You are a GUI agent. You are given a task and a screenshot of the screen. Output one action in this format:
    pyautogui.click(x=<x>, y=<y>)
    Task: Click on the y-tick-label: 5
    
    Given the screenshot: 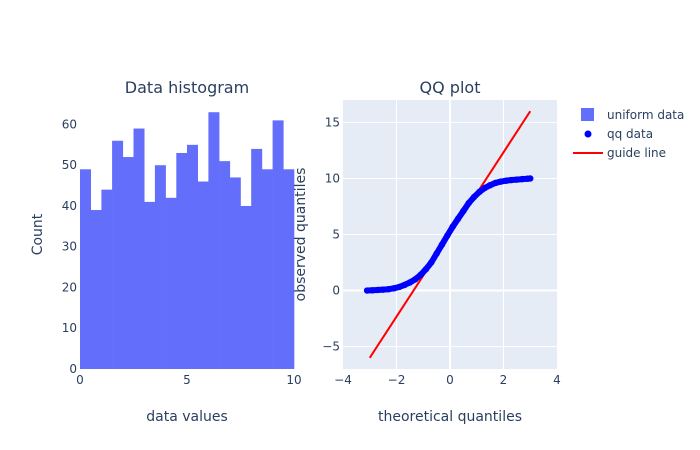 What is the action you would take?
    pyautogui.click(x=336, y=235)
    